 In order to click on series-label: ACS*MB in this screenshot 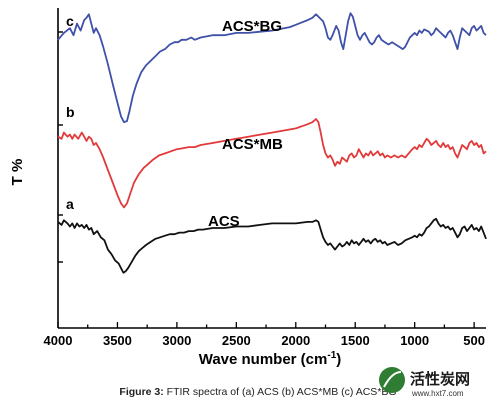, I will do `click(252, 144)`.